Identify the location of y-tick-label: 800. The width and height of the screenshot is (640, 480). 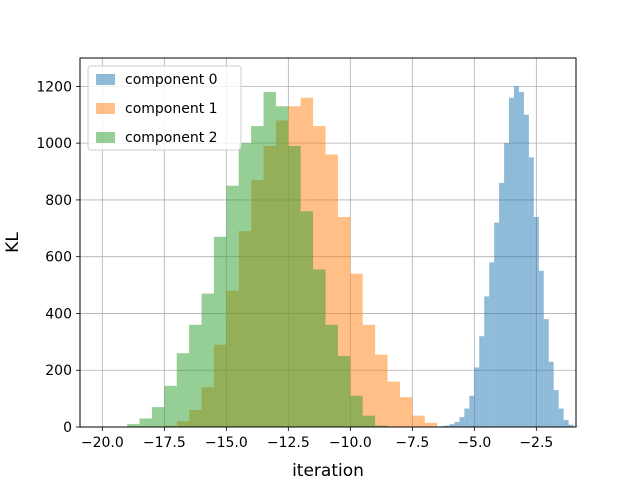
(58, 201).